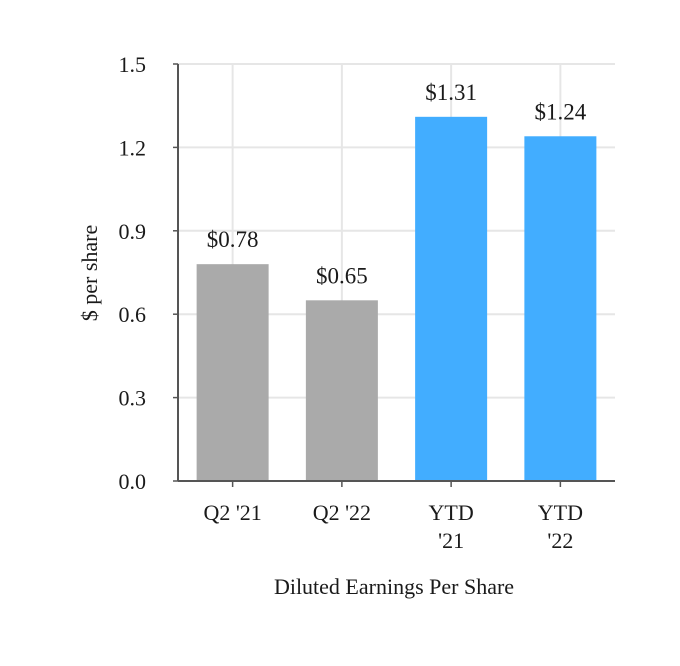 This screenshot has height=666, width=680. I want to click on y-tick-label: 0.0, so click(133, 481).